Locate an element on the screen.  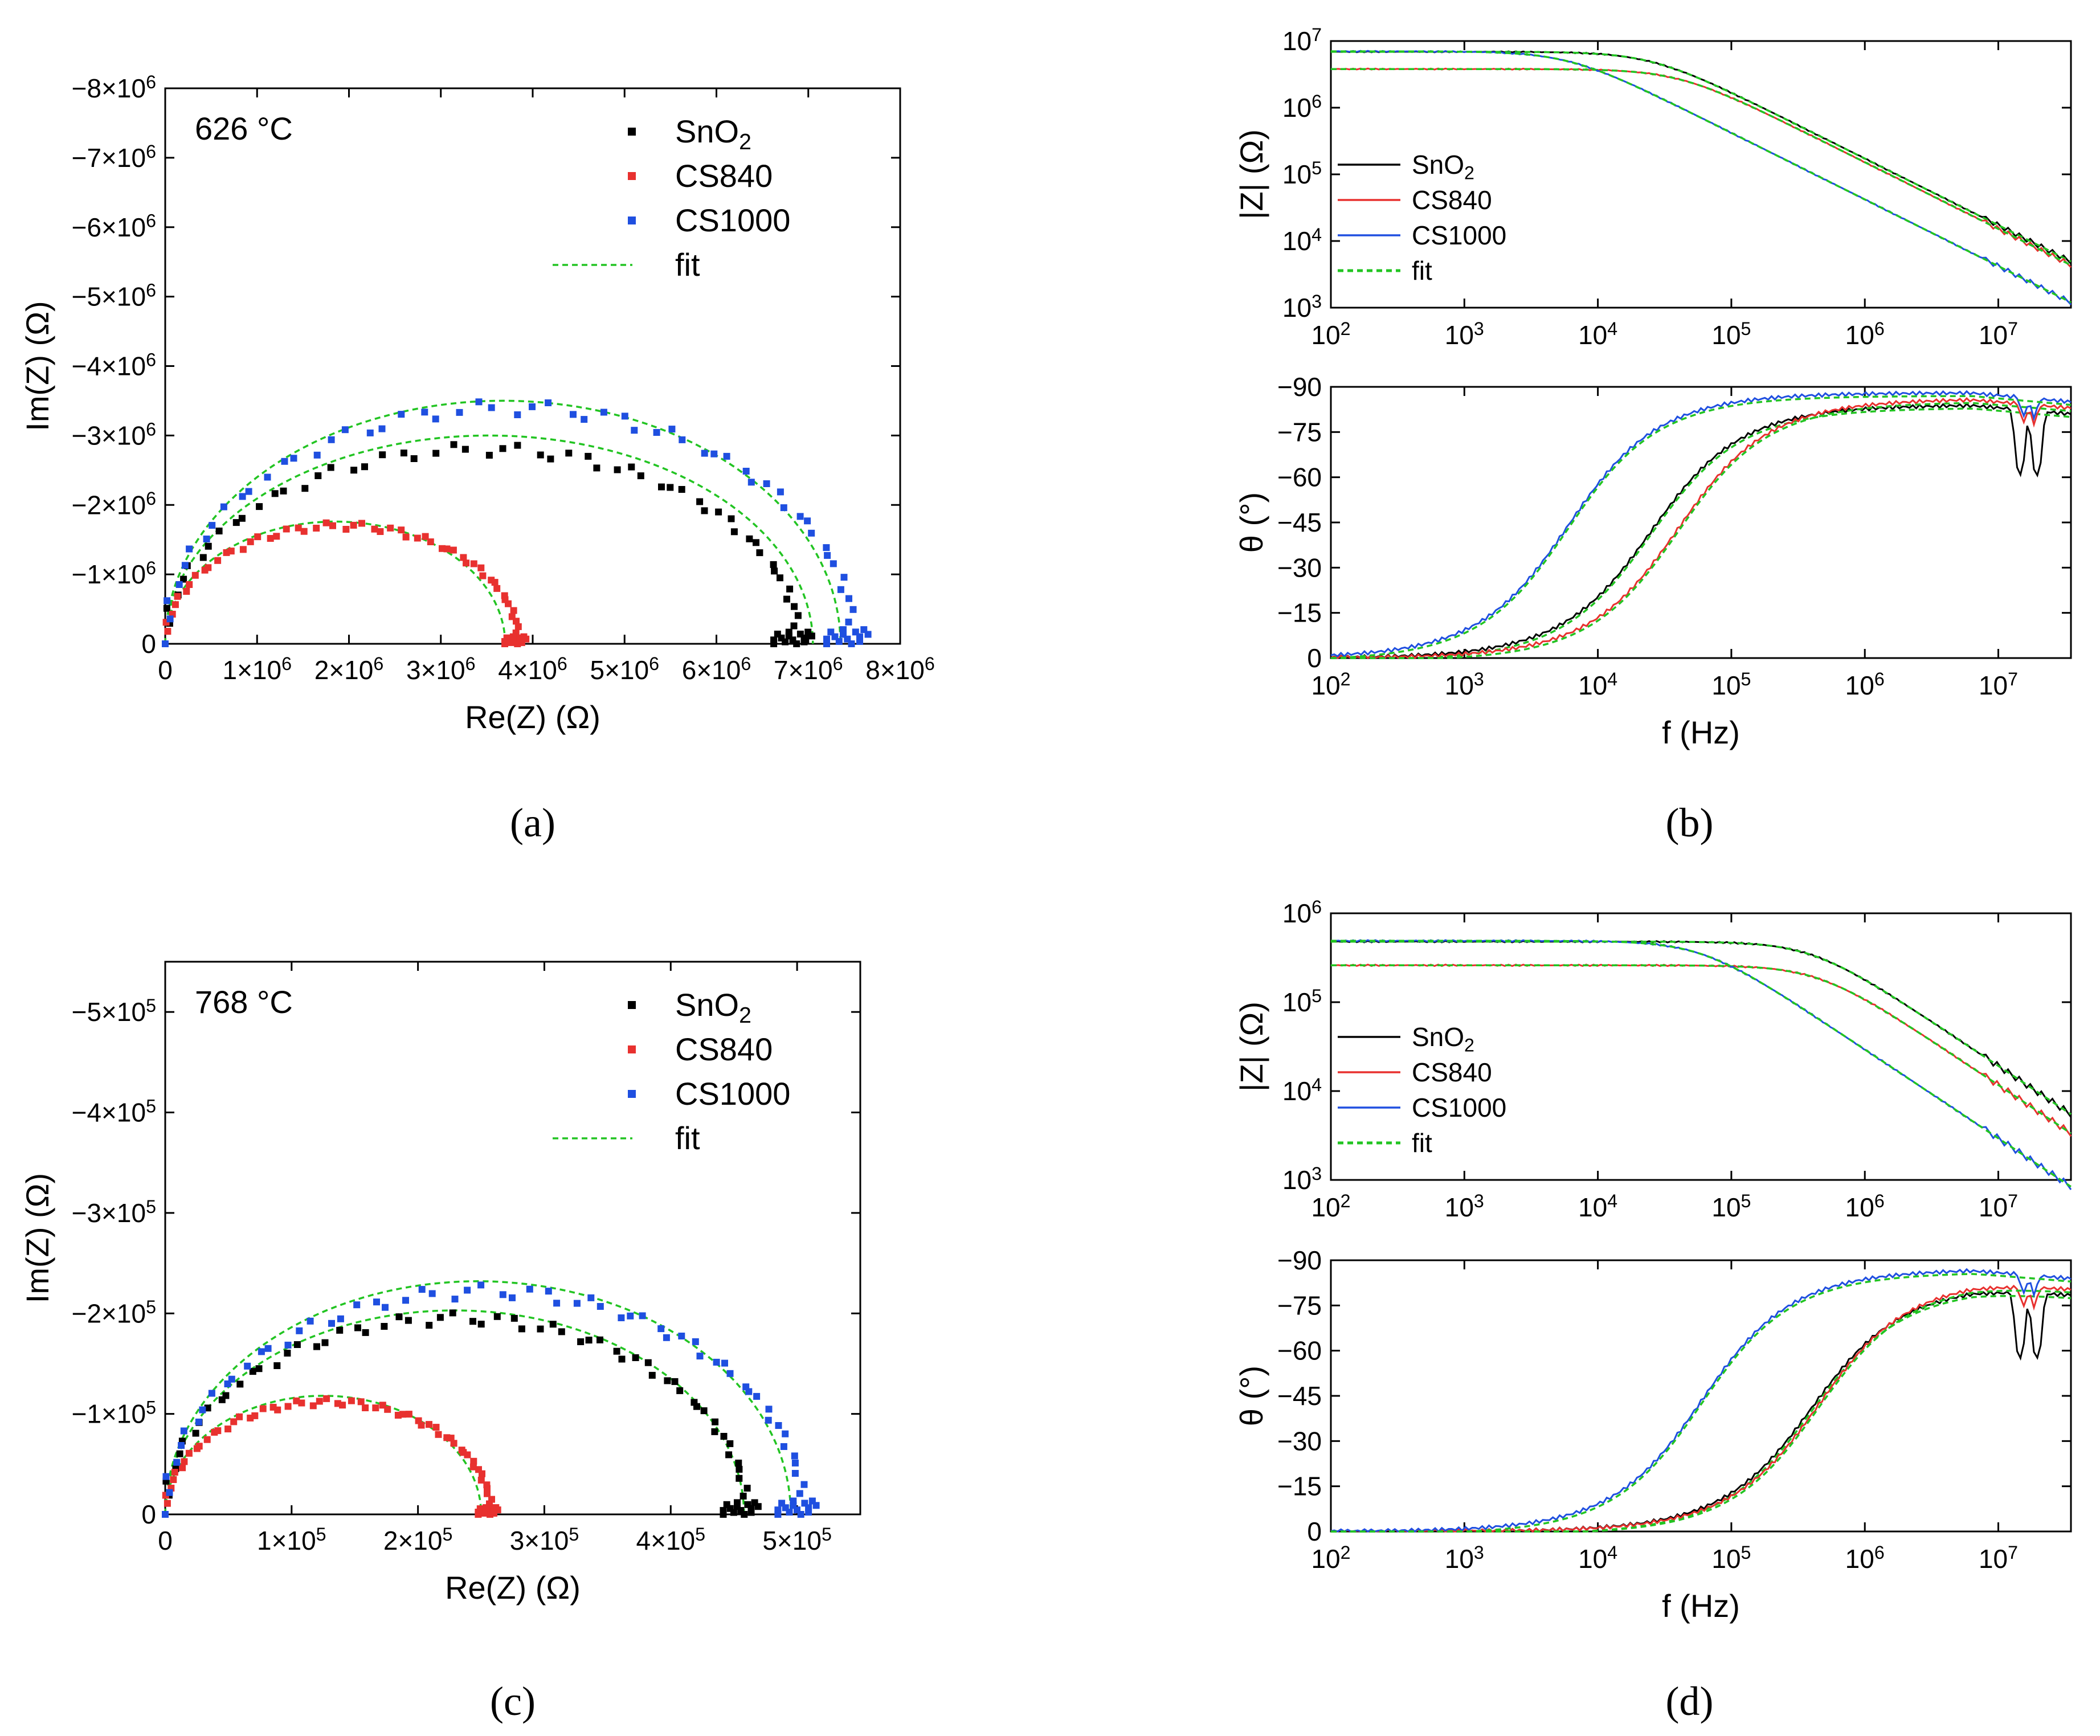
phase-line-CS840 is located at coordinates (1701, 1409).